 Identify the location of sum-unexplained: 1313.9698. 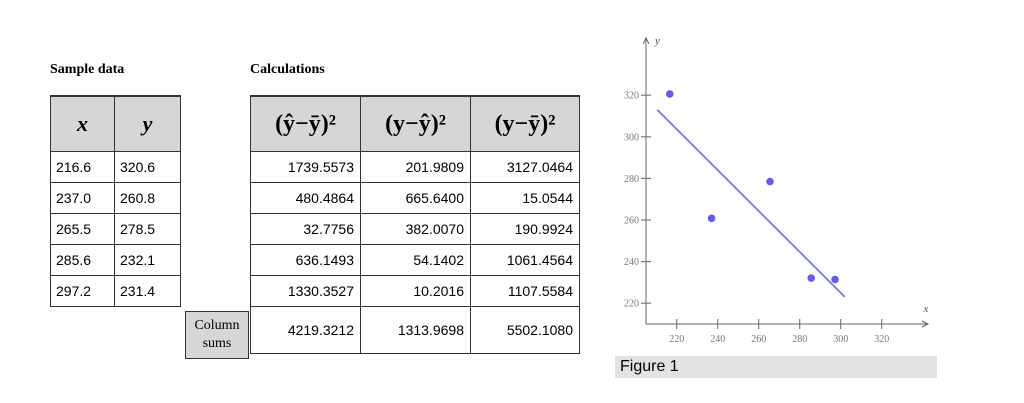
(415, 330).